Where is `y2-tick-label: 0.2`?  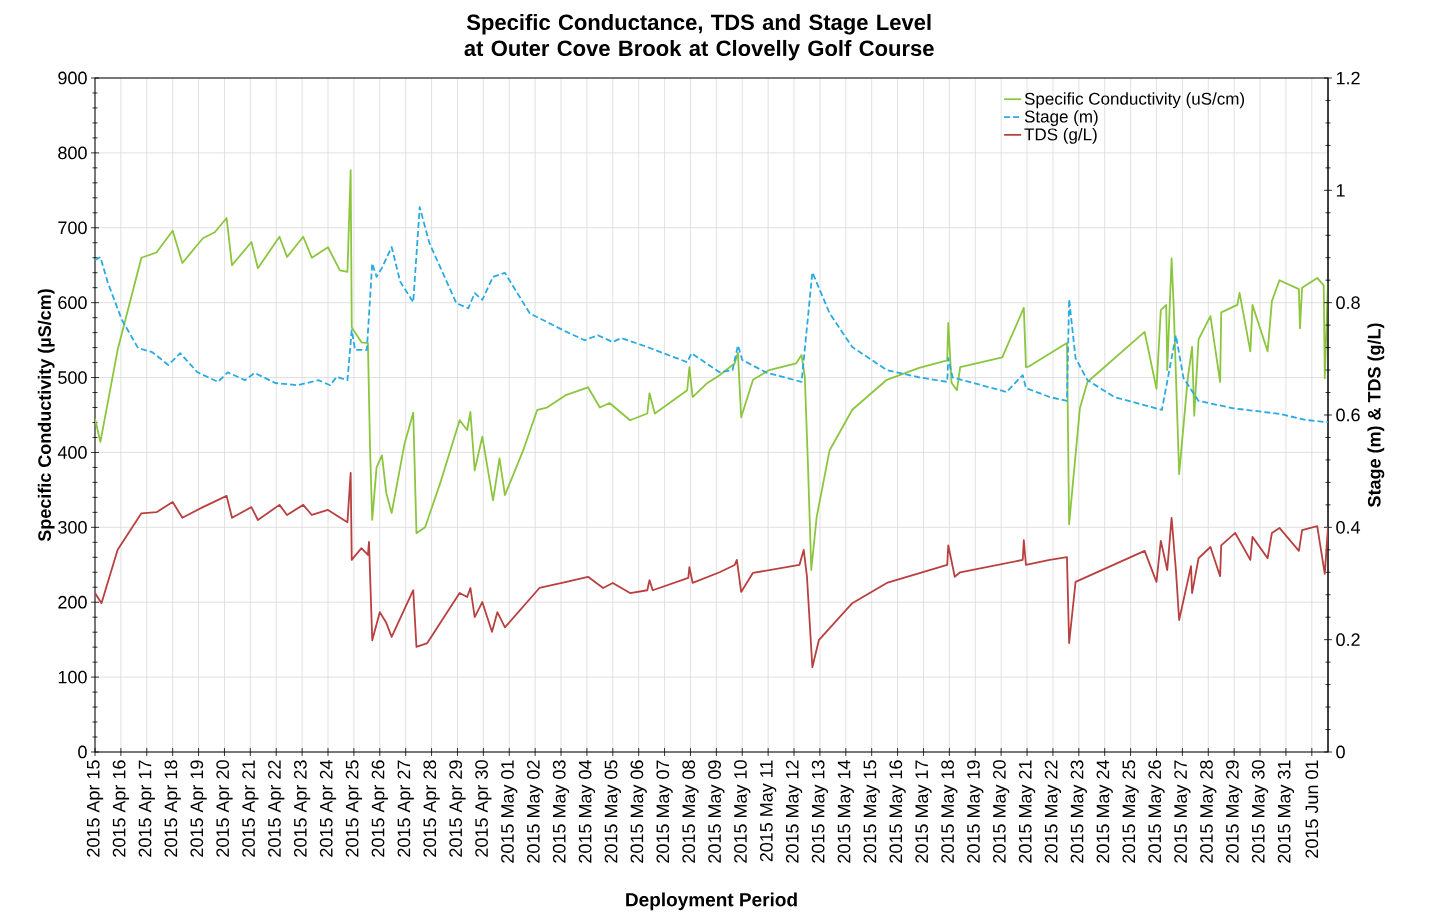 y2-tick-label: 0.2 is located at coordinates (1348, 640).